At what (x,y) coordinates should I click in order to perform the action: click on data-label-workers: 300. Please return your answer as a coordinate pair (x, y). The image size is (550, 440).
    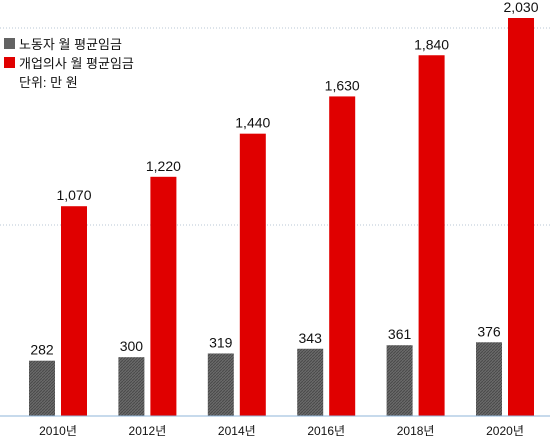
    Looking at the image, I should click on (132, 346).